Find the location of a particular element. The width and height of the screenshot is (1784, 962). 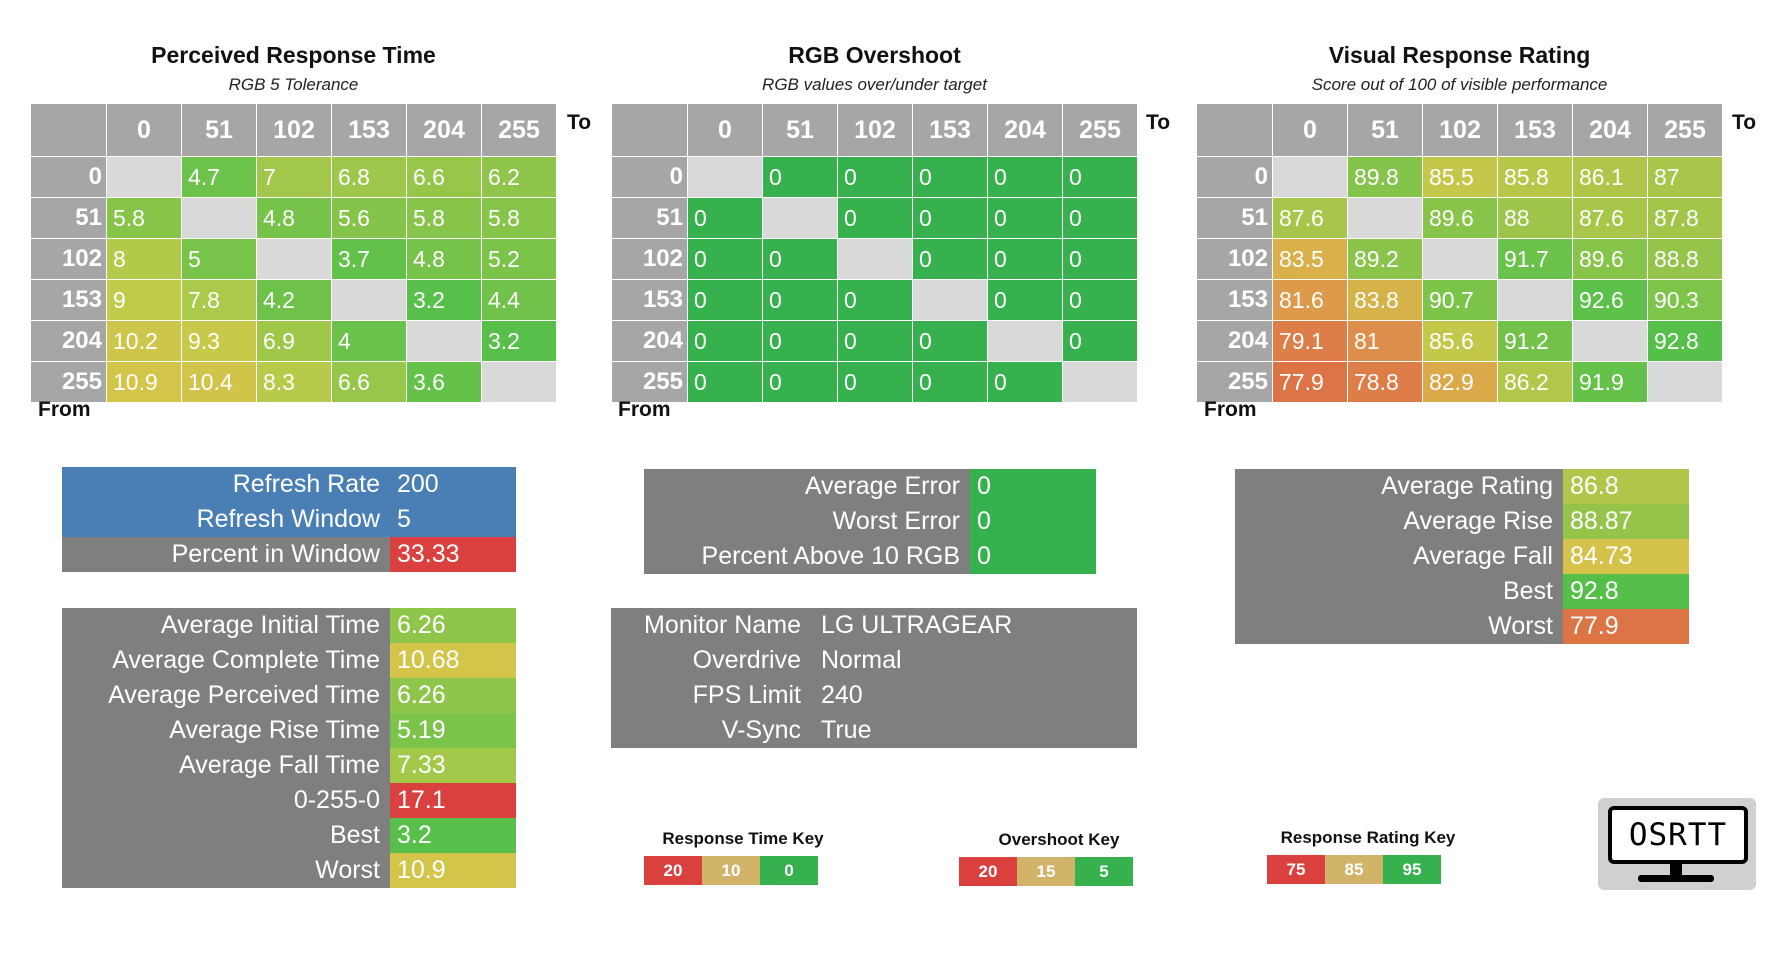

heatmap-cell: 90.7 is located at coordinates (1460, 300).